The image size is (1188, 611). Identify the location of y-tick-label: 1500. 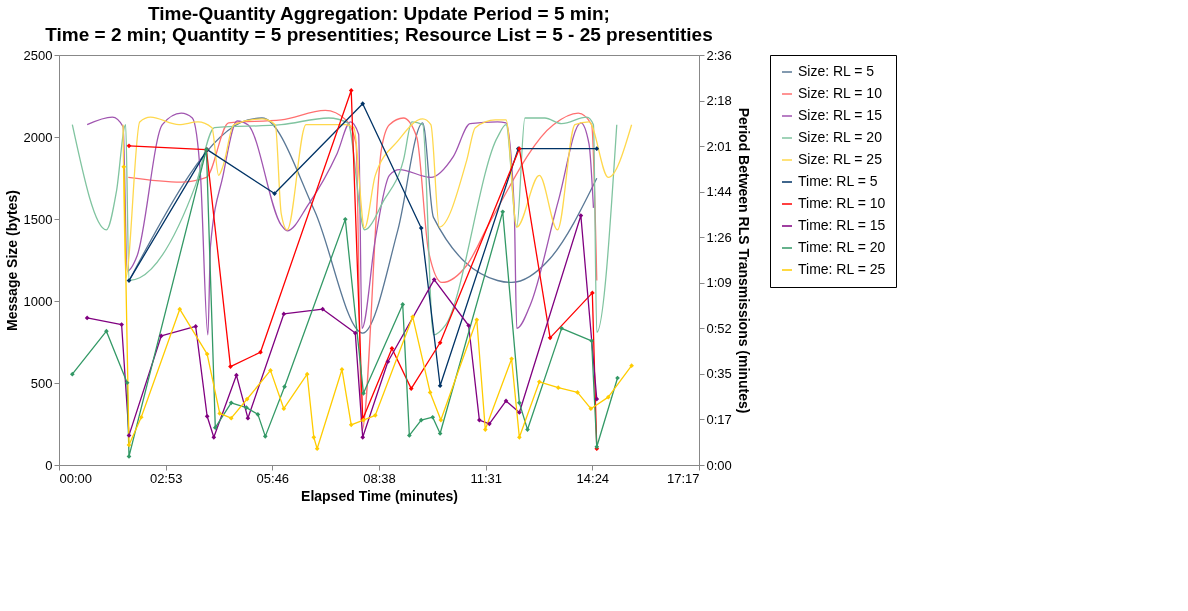
(38, 219).